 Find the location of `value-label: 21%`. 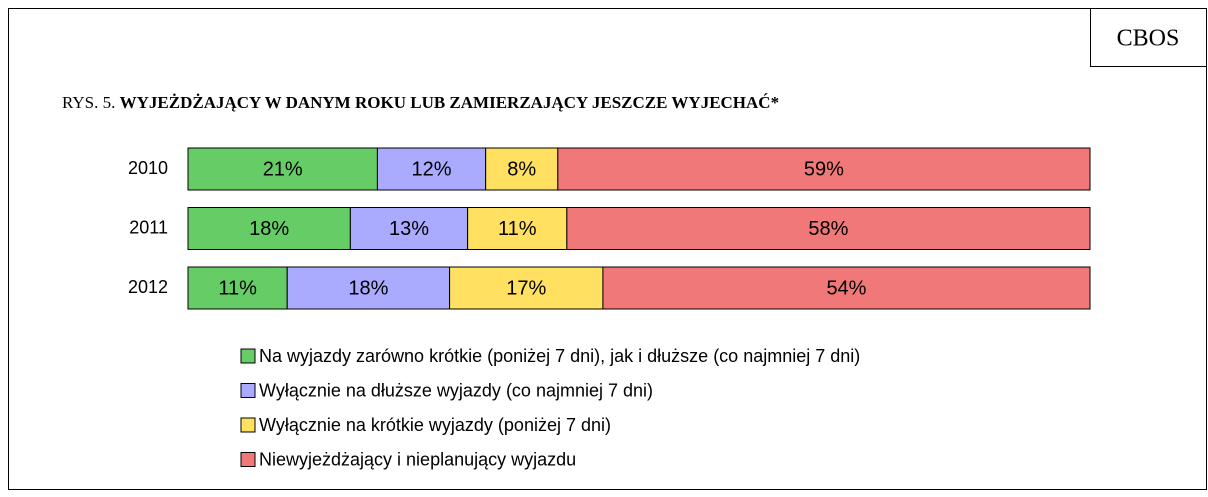

value-label: 21% is located at coordinates (283, 169).